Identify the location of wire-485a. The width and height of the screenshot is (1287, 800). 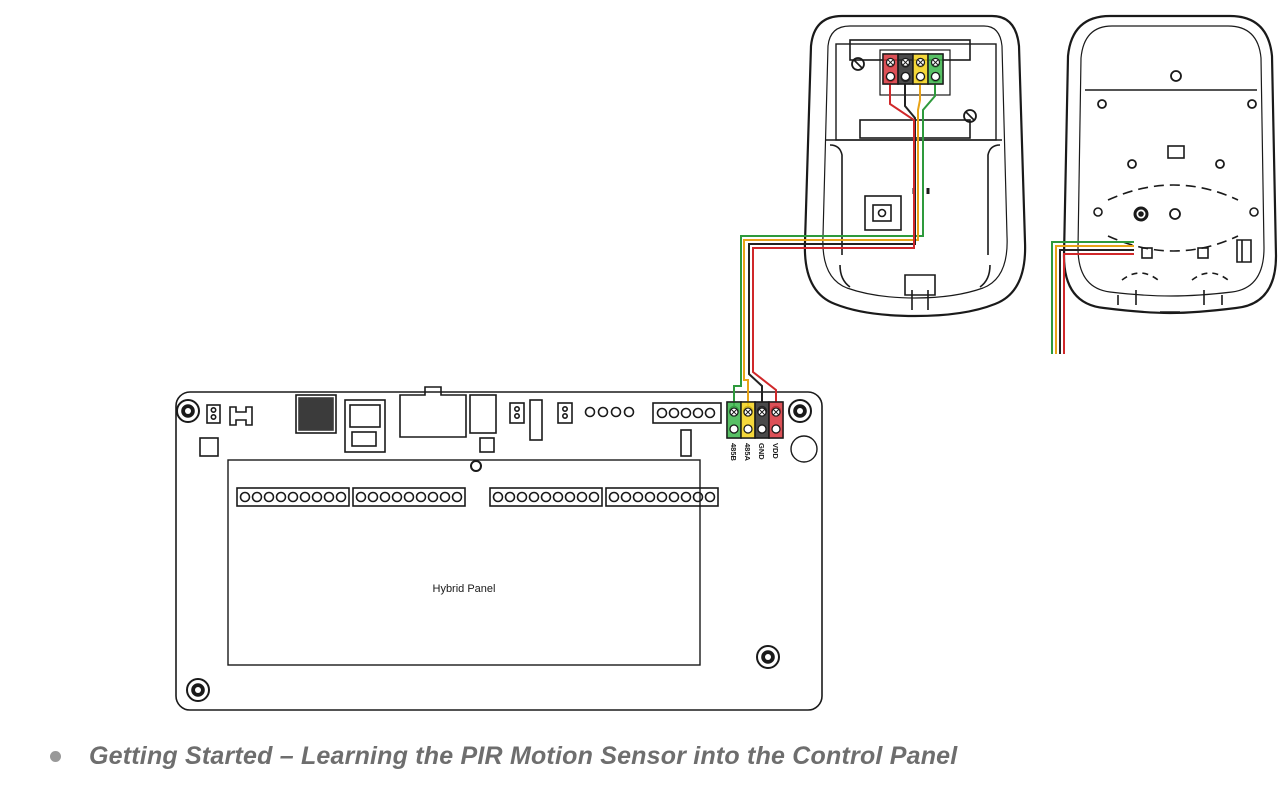
(832, 245).